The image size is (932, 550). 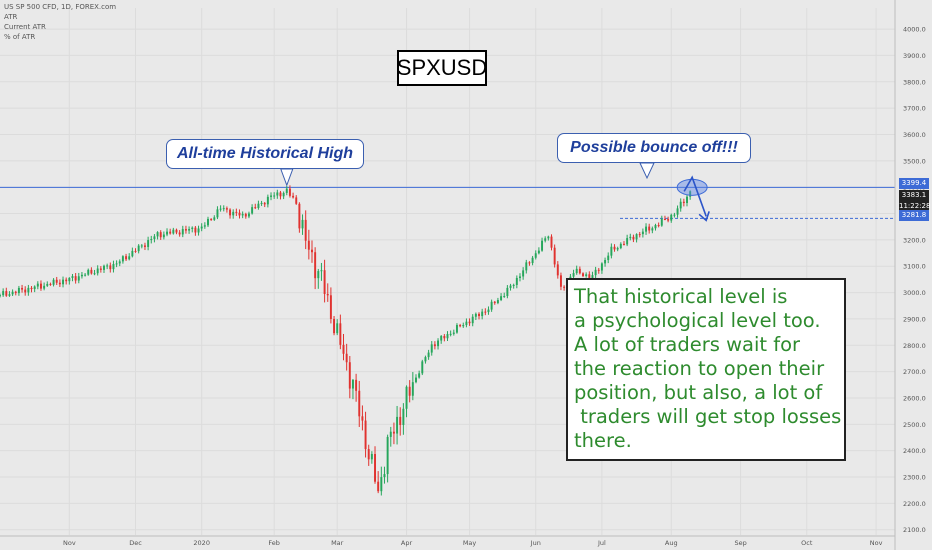 What do you see at coordinates (11, 17) in the screenshot?
I see `atr-indicator-label: ATR` at bounding box center [11, 17].